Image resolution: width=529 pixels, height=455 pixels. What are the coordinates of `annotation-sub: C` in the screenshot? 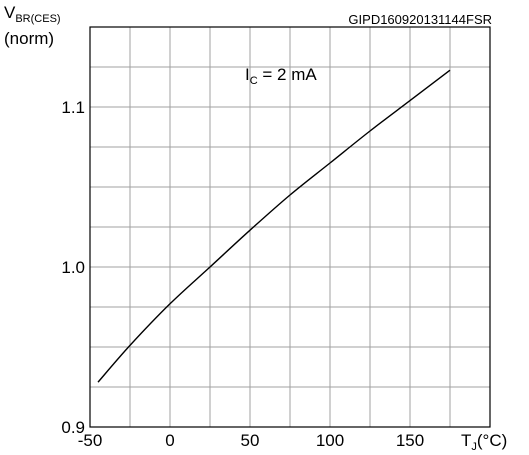 It's located at (254, 81).